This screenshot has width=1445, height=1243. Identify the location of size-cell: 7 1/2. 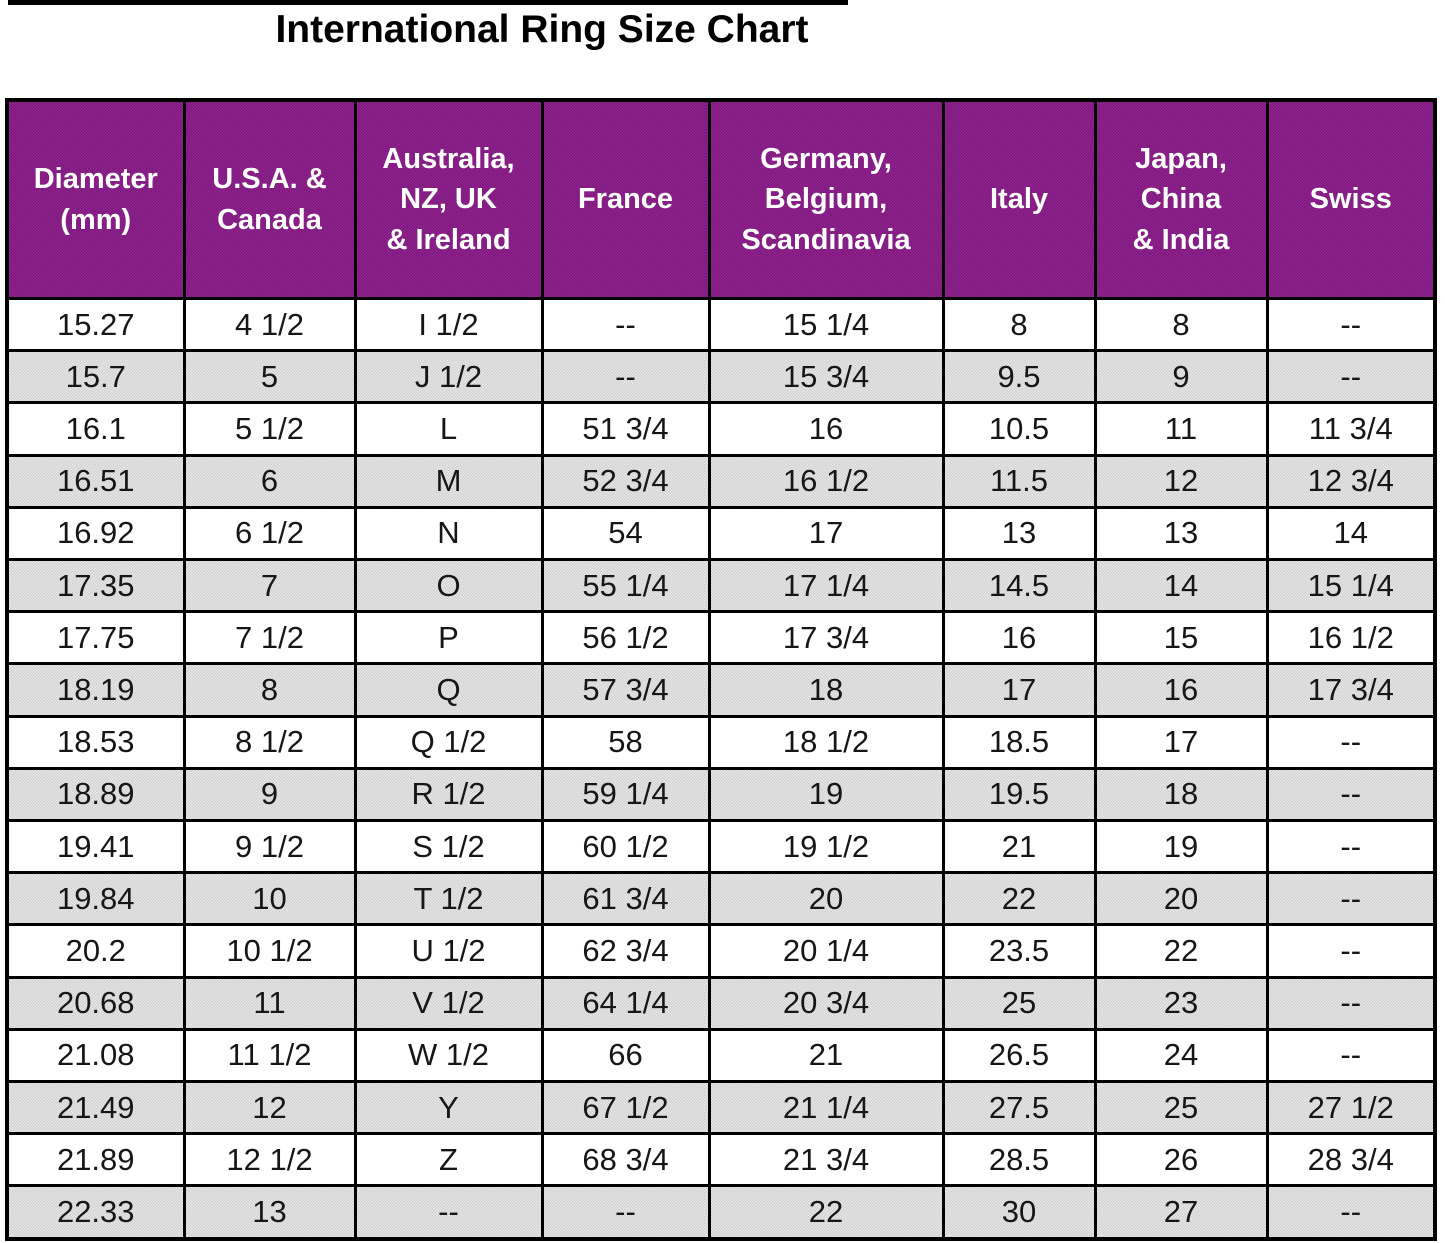
(269, 638).